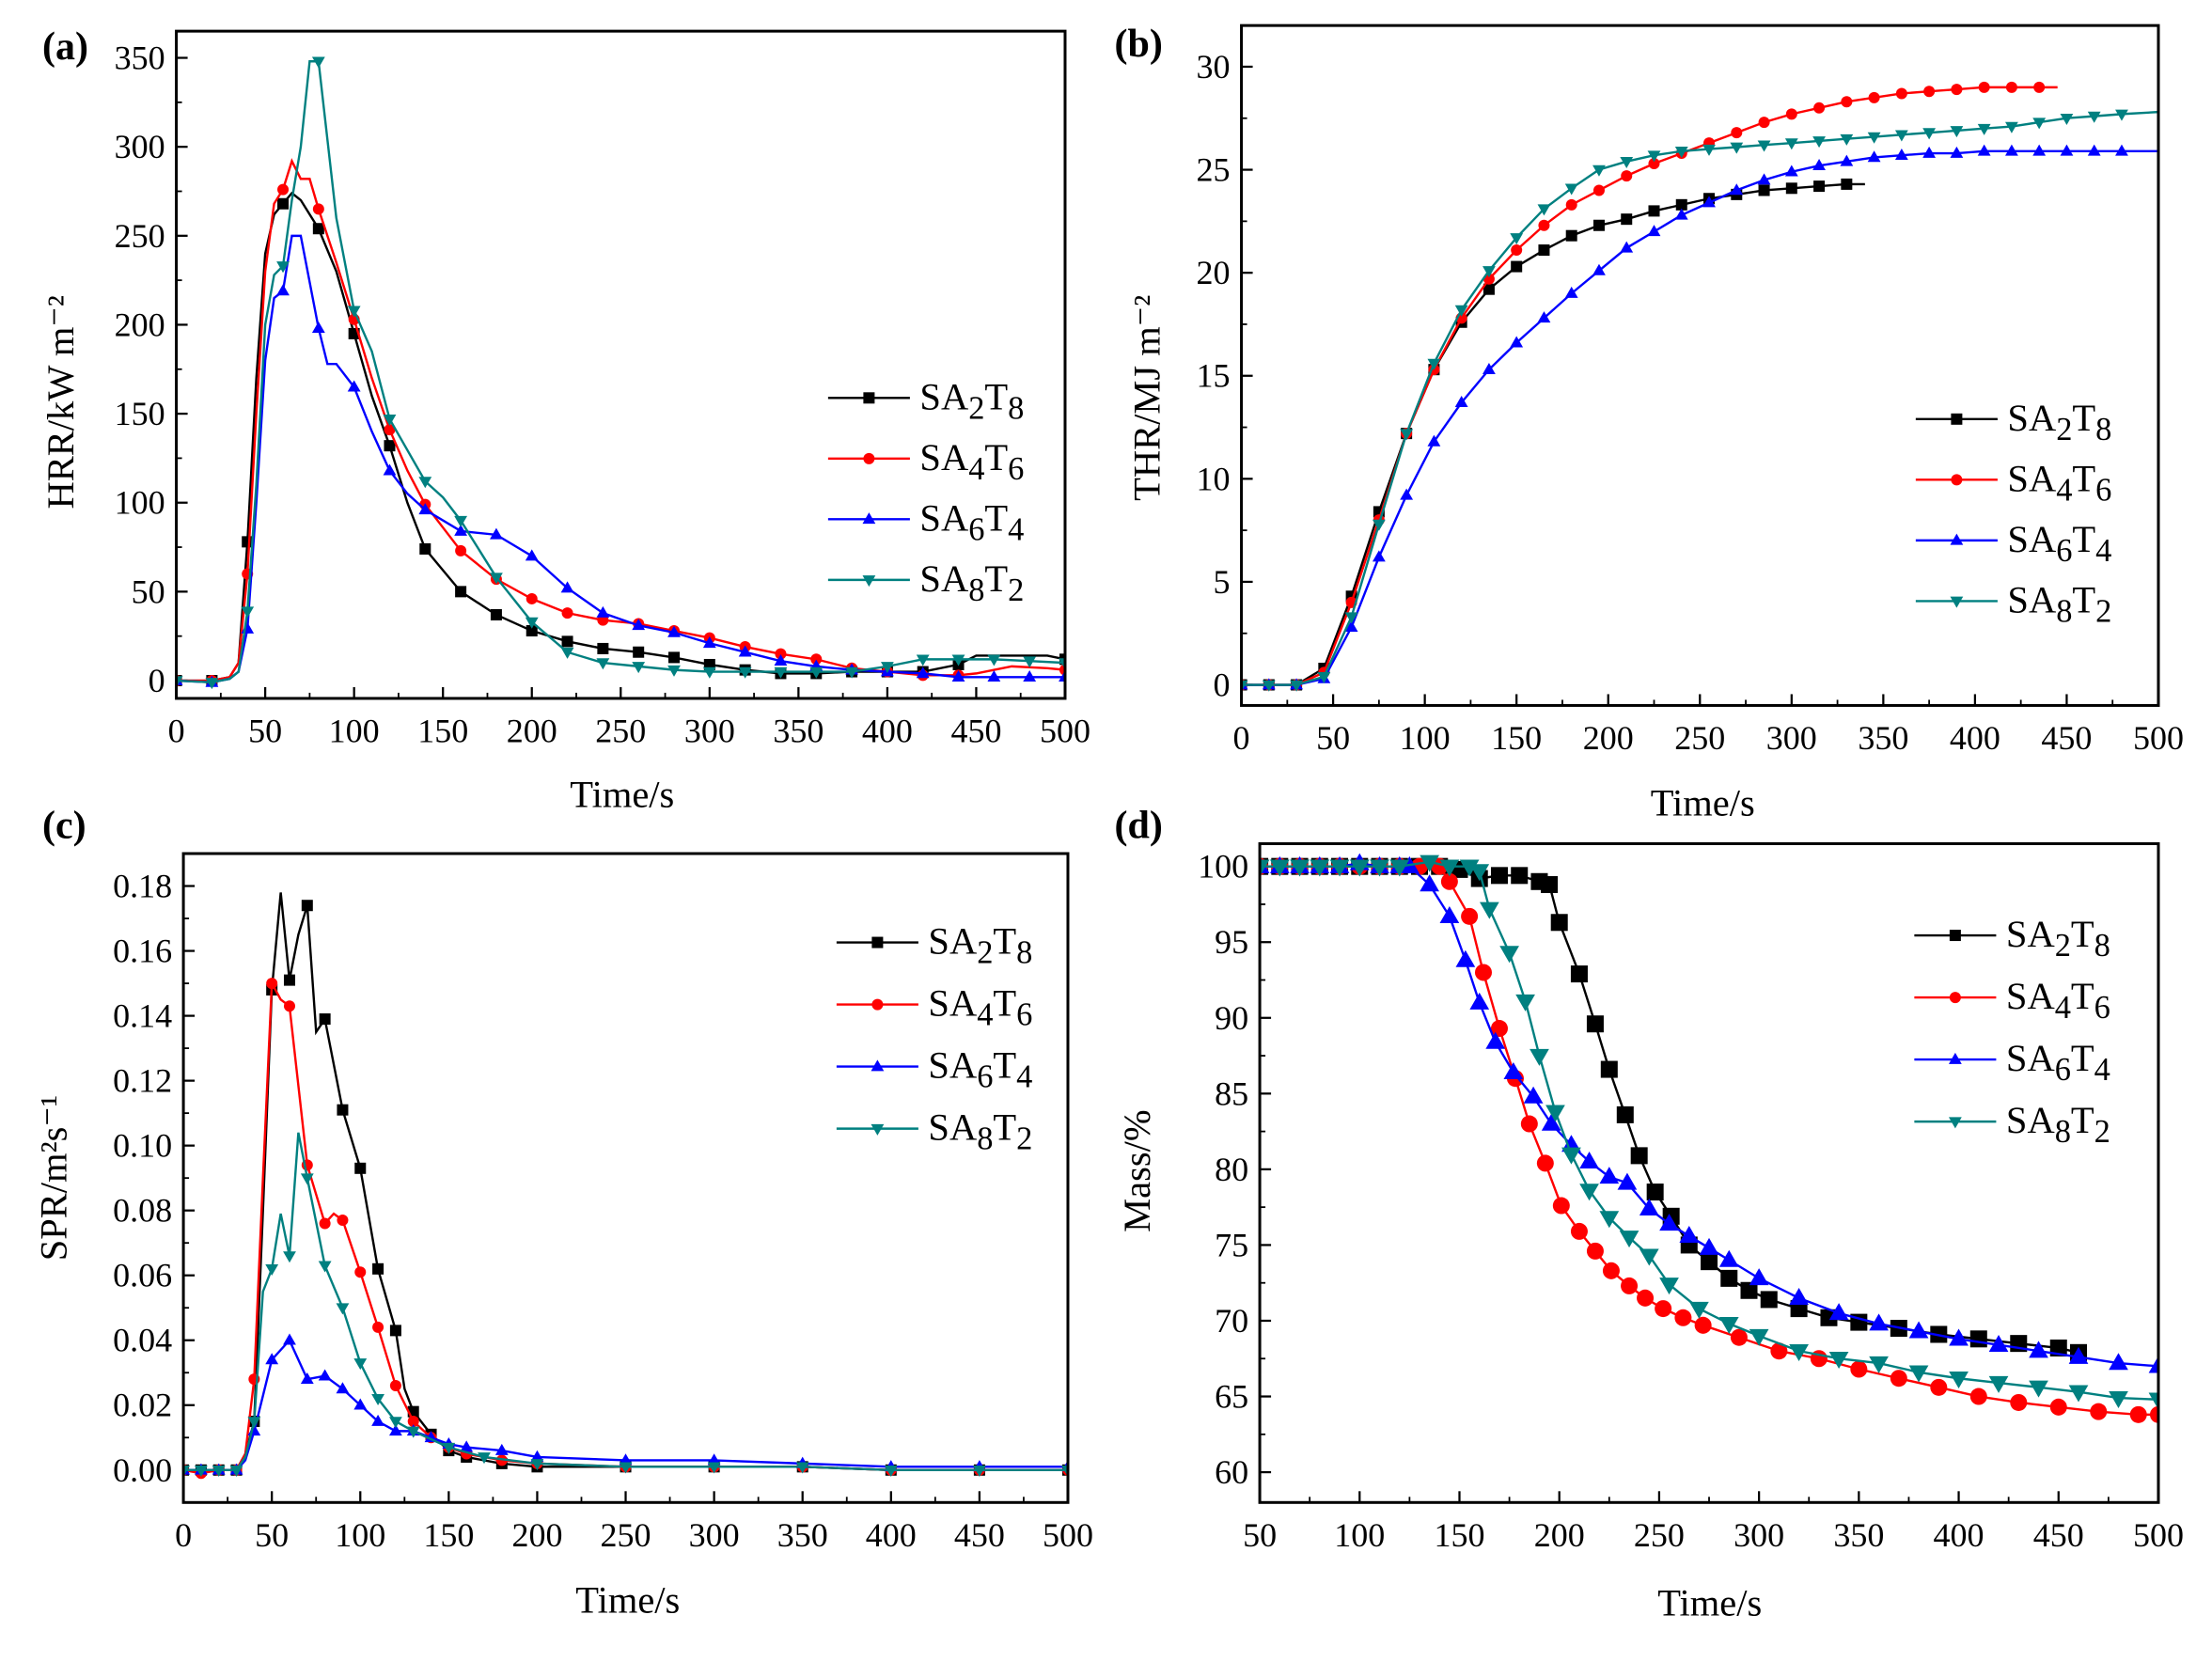 The image size is (2212, 1662). What do you see at coordinates (1231, 1093) in the screenshot?
I see `y-tick-label: 85` at bounding box center [1231, 1093].